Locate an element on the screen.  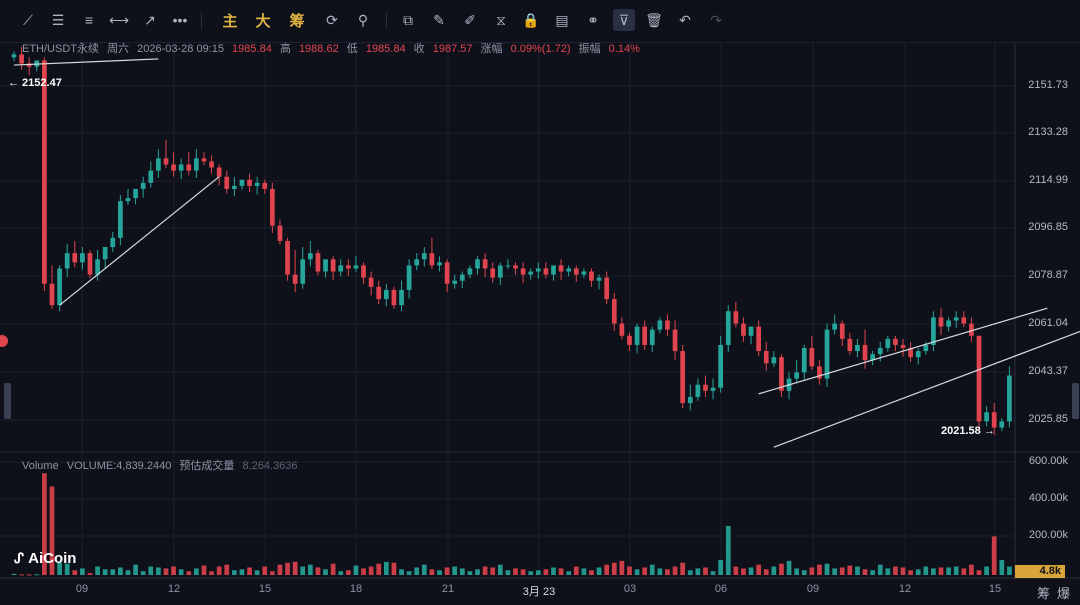
big-indicator-button: 大 is located at coordinates (263, 21).